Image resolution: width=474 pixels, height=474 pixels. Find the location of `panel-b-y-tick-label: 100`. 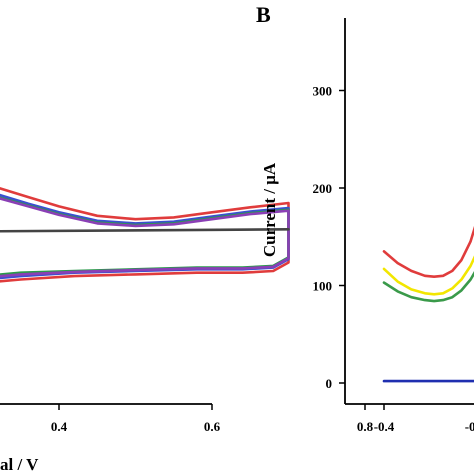

panel-b-y-tick-label: 100 is located at coordinates (323, 286).